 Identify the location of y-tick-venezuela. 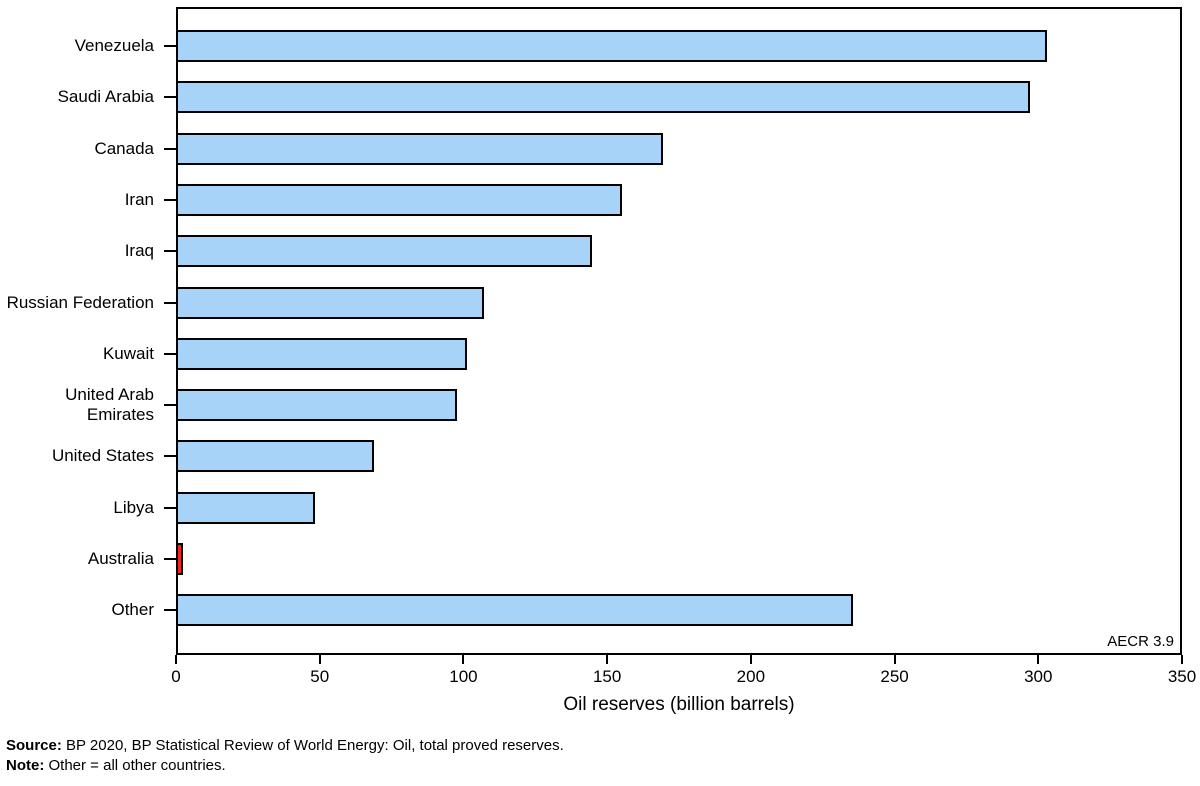
(170, 46).